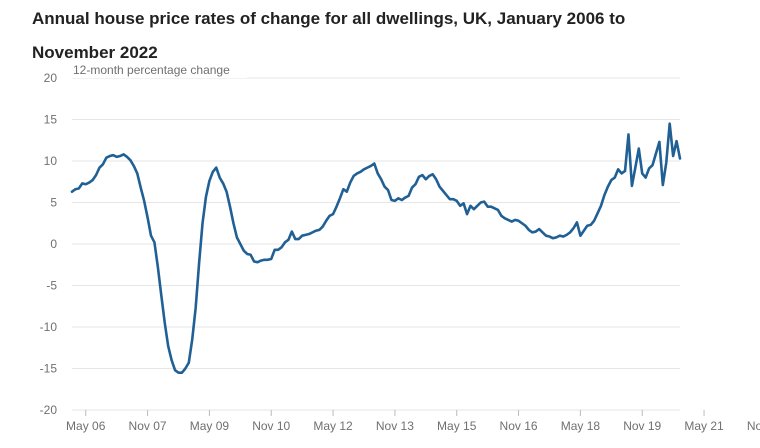 The width and height of the screenshot is (760, 448). I want to click on y-tick-label: 0, so click(53, 244).